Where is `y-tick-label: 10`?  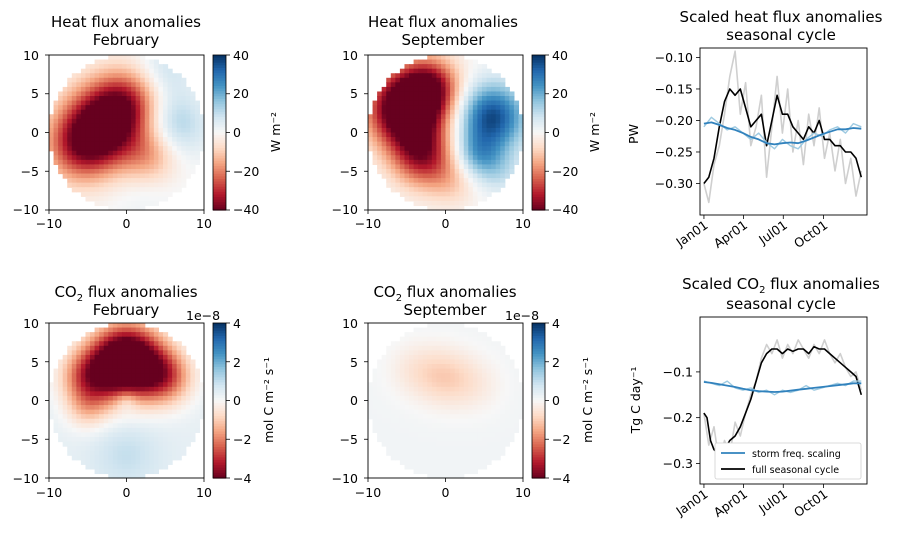 y-tick-label: 10 is located at coordinates (350, 55).